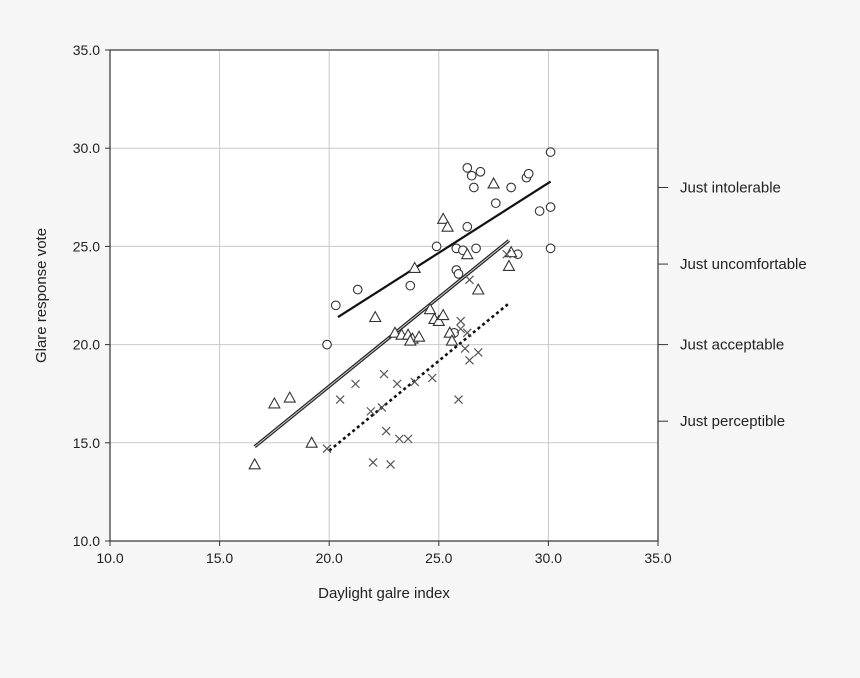 The height and width of the screenshot is (678, 860). Describe the element at coordinates (86, 246) in the screenshot. I see `y-tick-label: 25.0` at that location.